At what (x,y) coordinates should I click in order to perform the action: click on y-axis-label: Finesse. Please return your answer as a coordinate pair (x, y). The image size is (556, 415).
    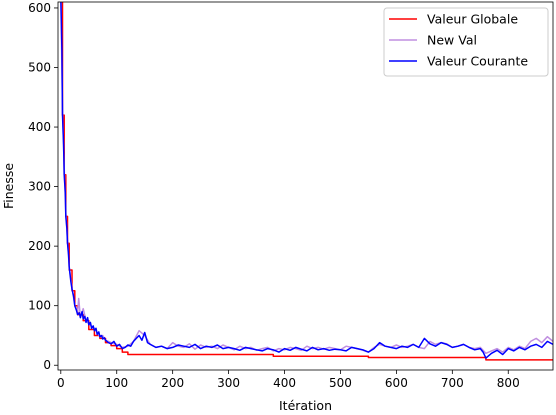
    Looking at the image, I should click on (8, 186).